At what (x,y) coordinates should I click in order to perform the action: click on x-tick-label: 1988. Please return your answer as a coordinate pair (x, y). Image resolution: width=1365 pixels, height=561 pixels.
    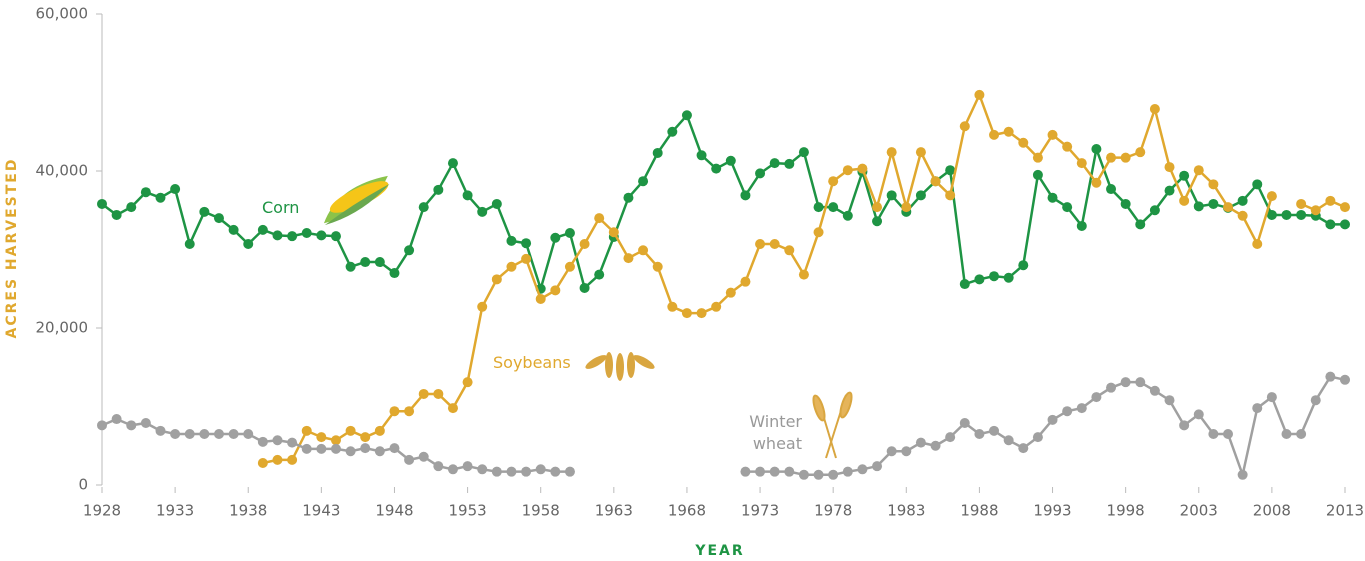
    Looking at the image, I should click on (979, 511).